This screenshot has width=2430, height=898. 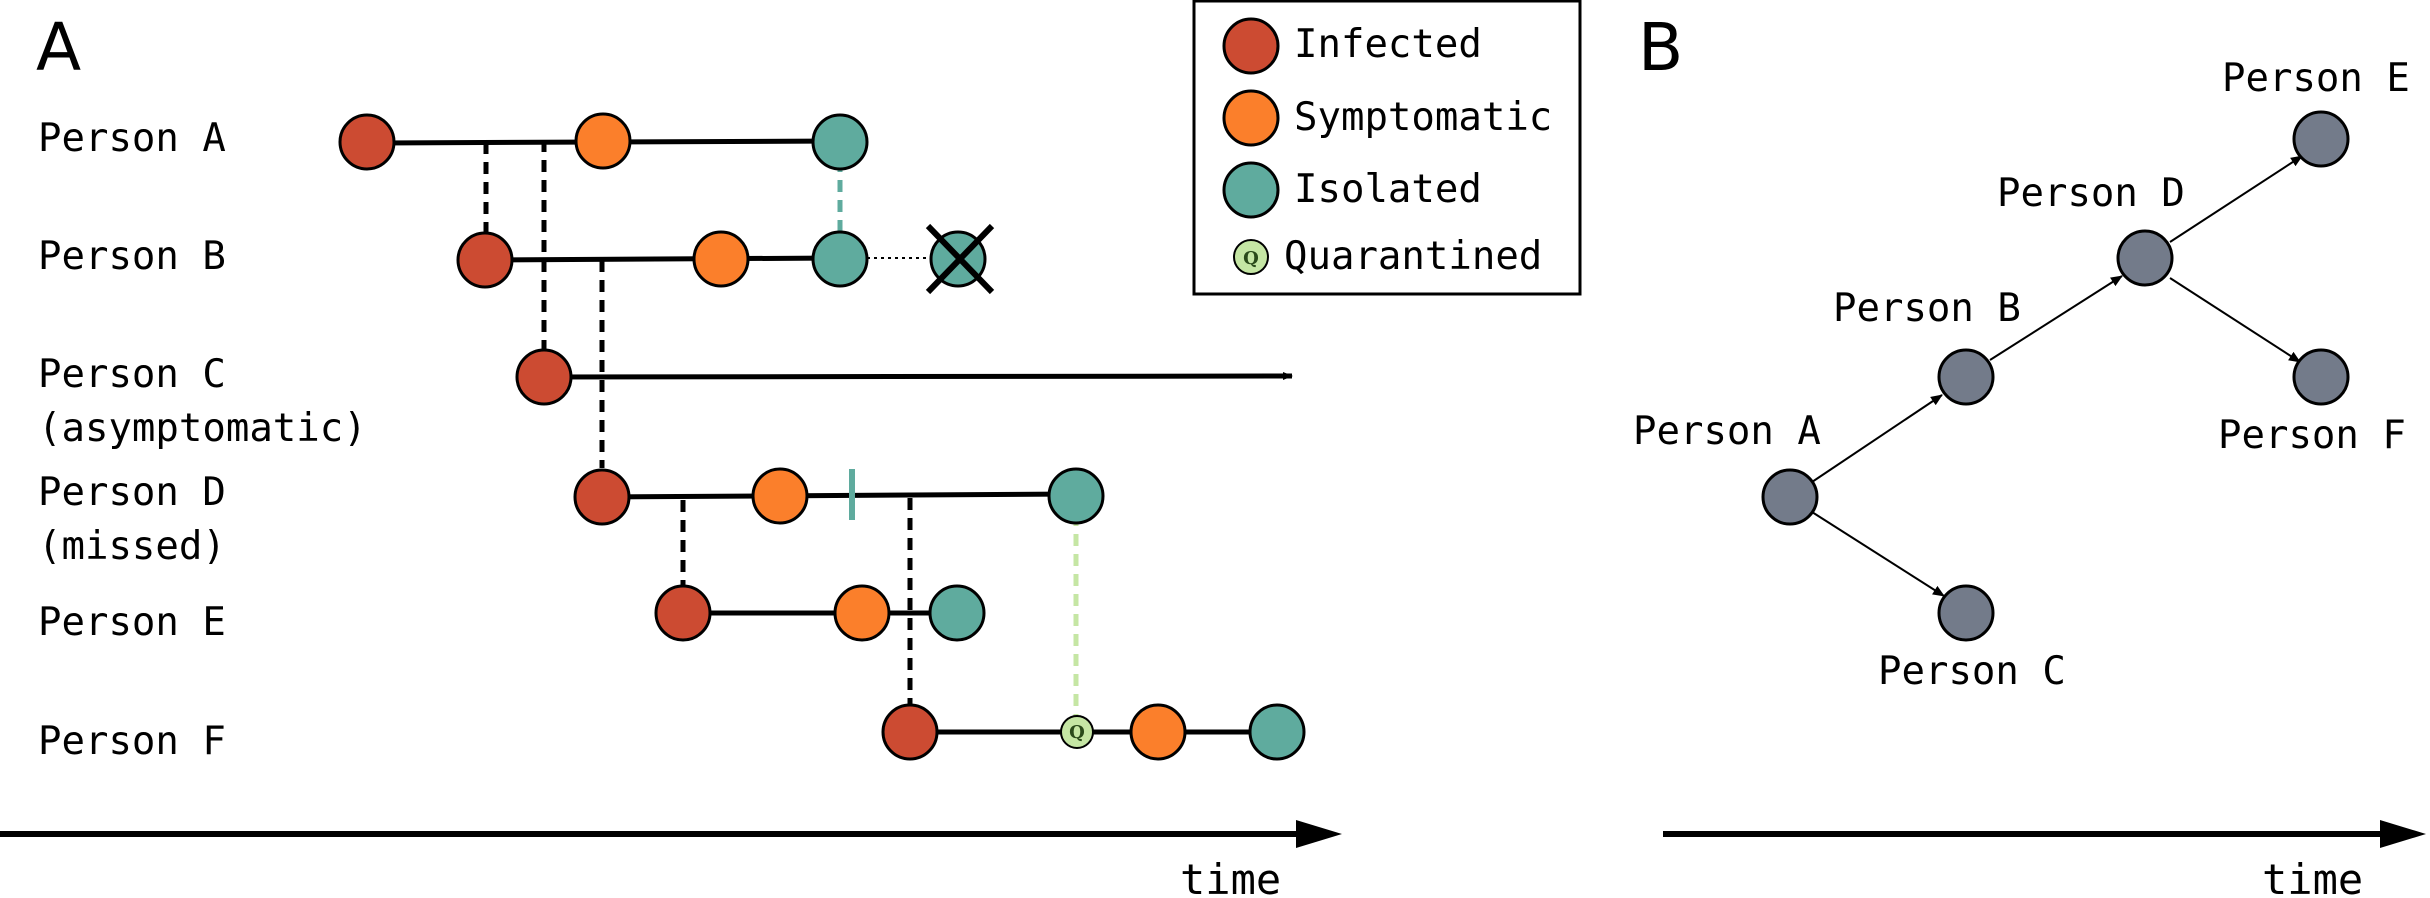 What do you see at coordinates (544, 377) in the screenshot?
I see `person-c-infected-dot` at bounding box center [544, 377].